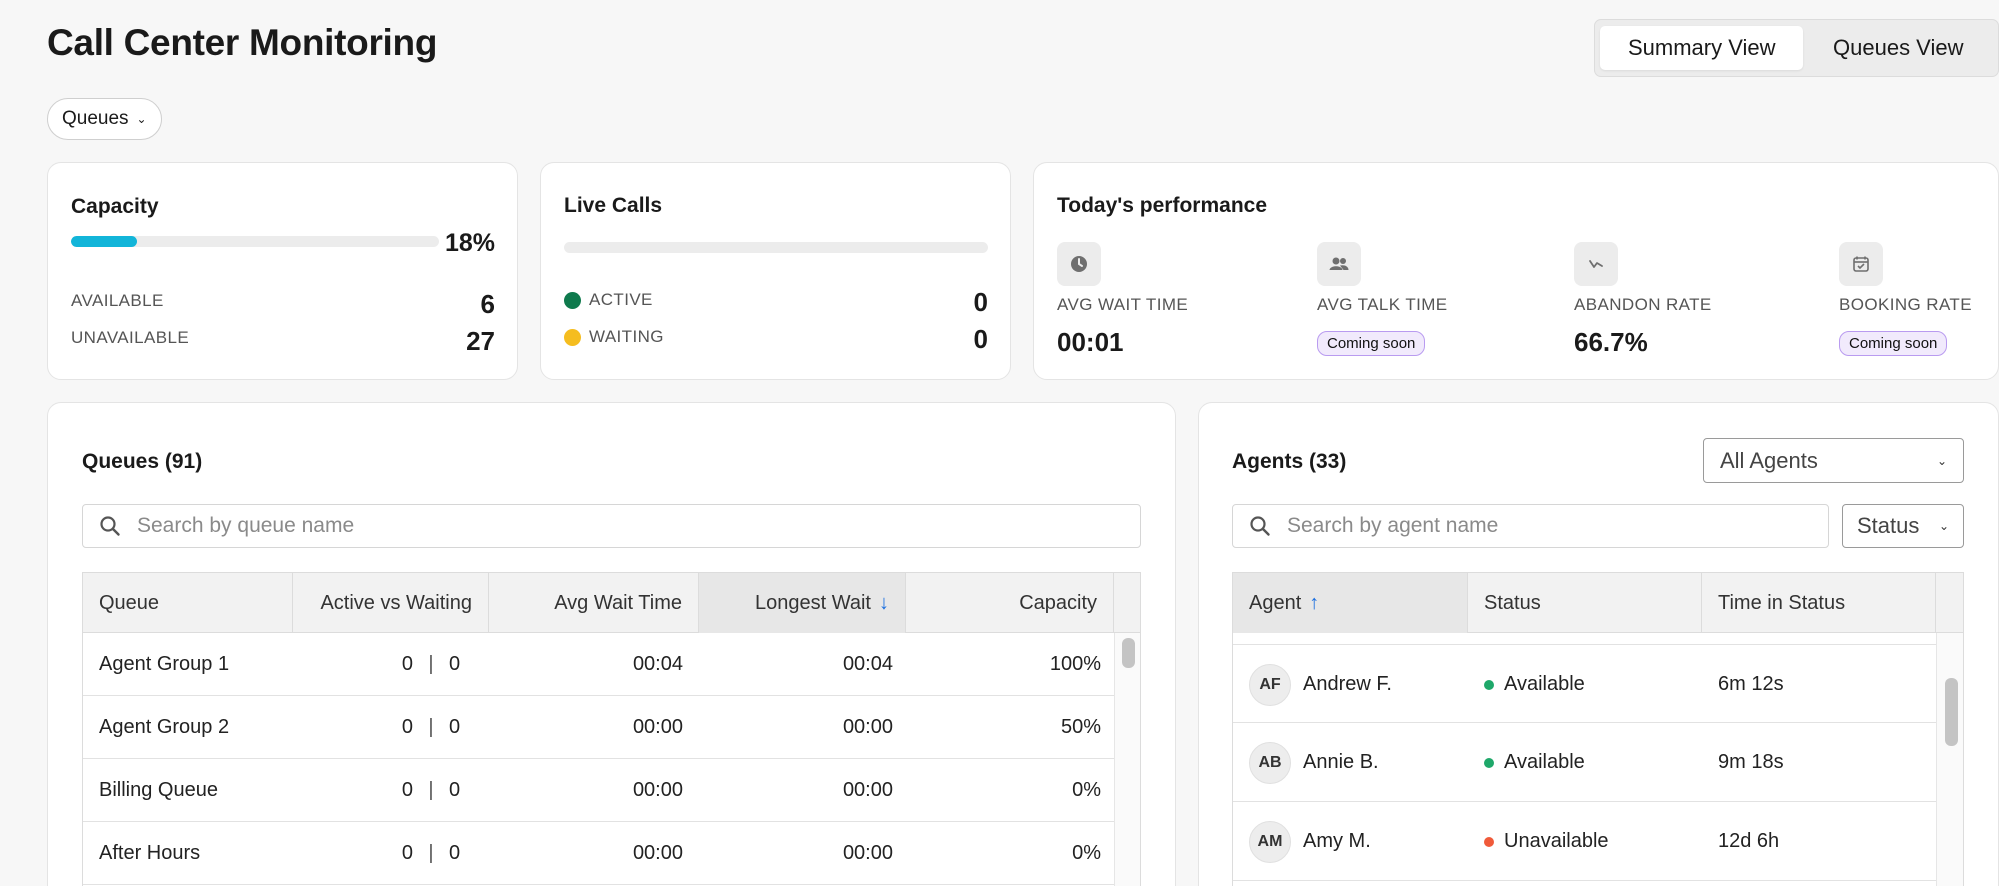  I want to click on agent-search-placeholder: Search by agent name, so click(1393, 525).